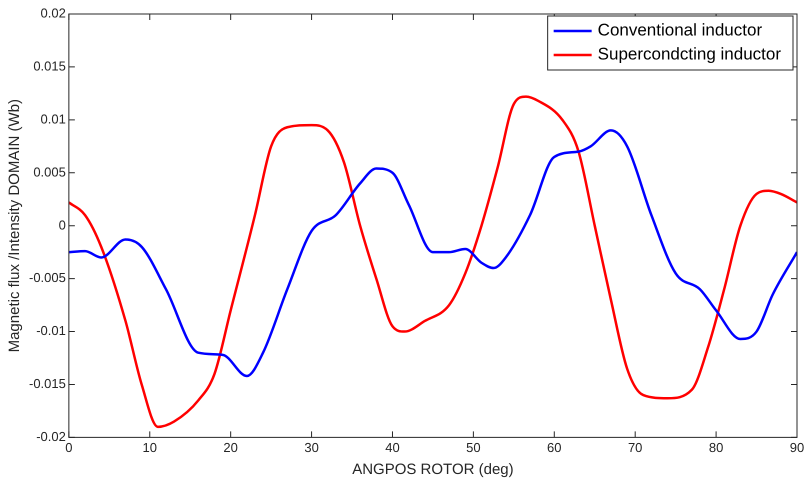 This screenshot has height=483, width=809. Describe the element at coordinates (473, 447) in the screenshot. I see `x-tick-label: 50` at that location.